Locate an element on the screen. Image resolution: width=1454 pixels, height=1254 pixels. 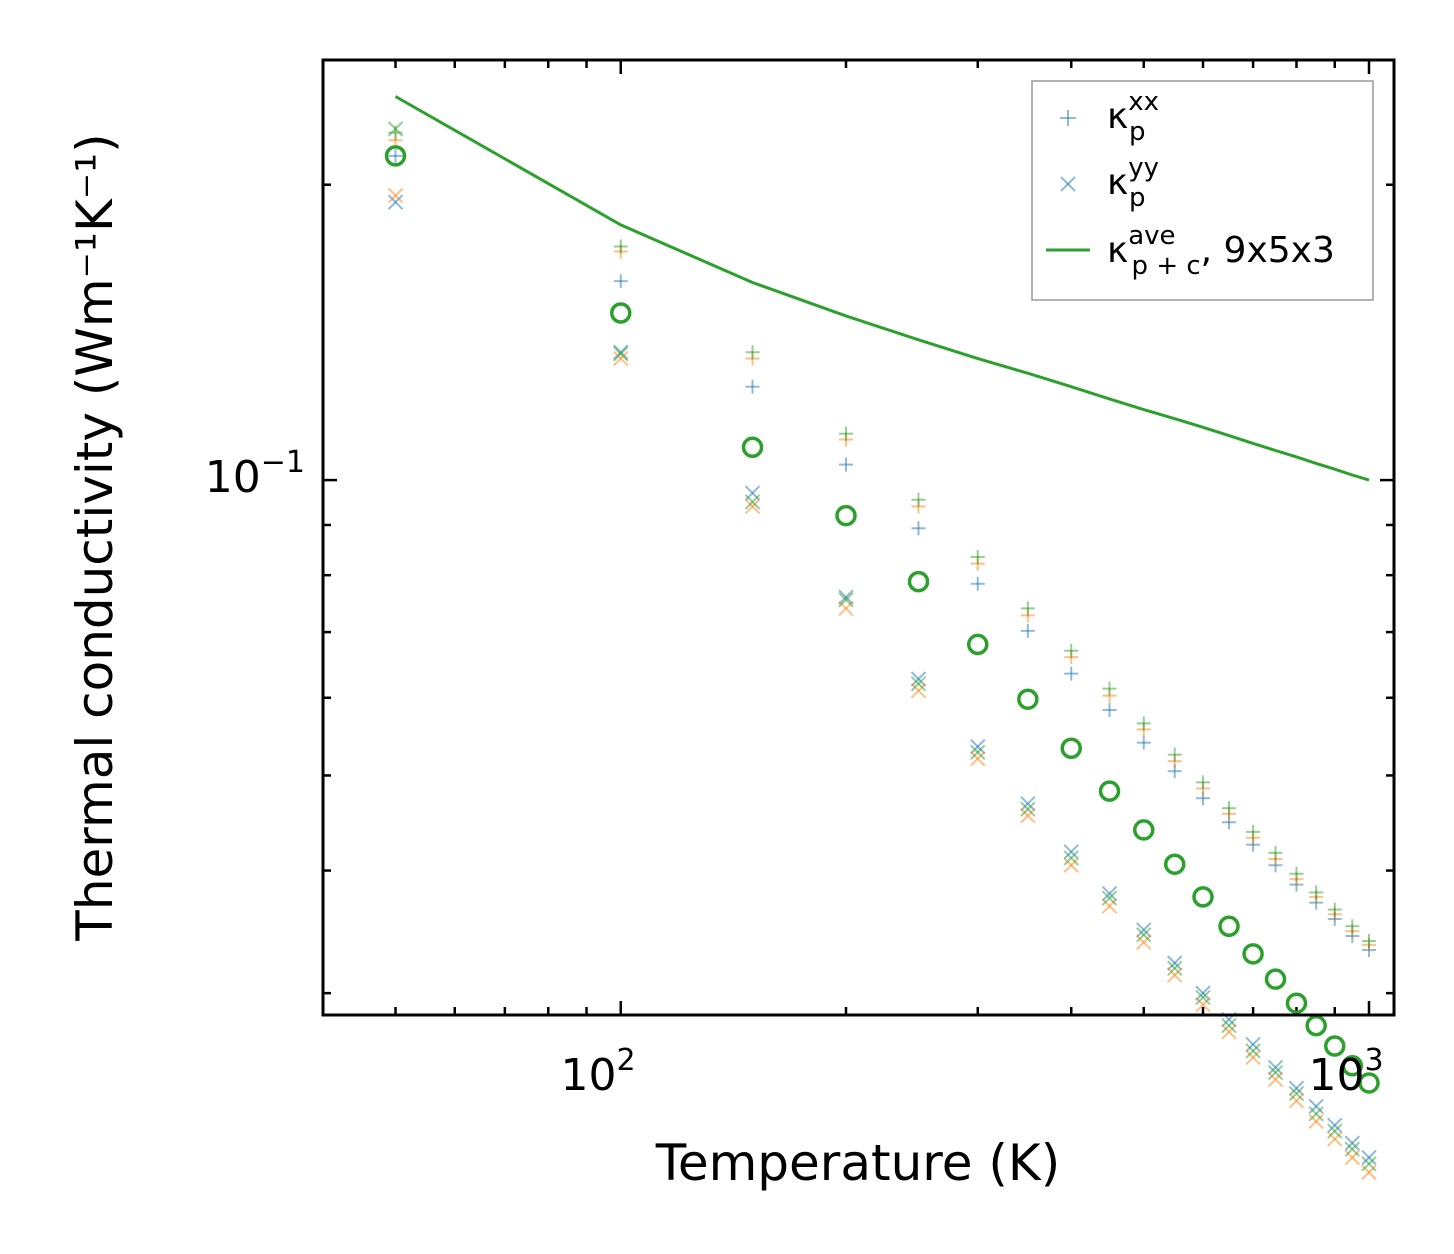
x-tick-label-1000: 10³ is located at coordinates (1345, 1072).